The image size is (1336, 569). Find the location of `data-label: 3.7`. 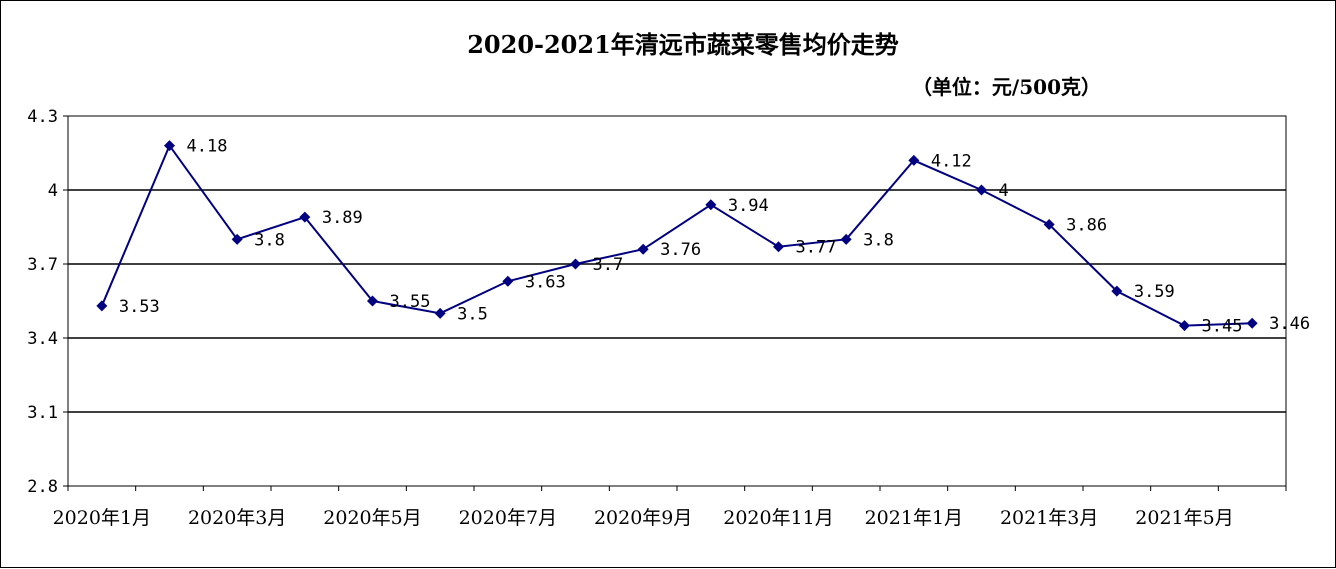

data-label: 3.7 is located at coordinates (608, 265).